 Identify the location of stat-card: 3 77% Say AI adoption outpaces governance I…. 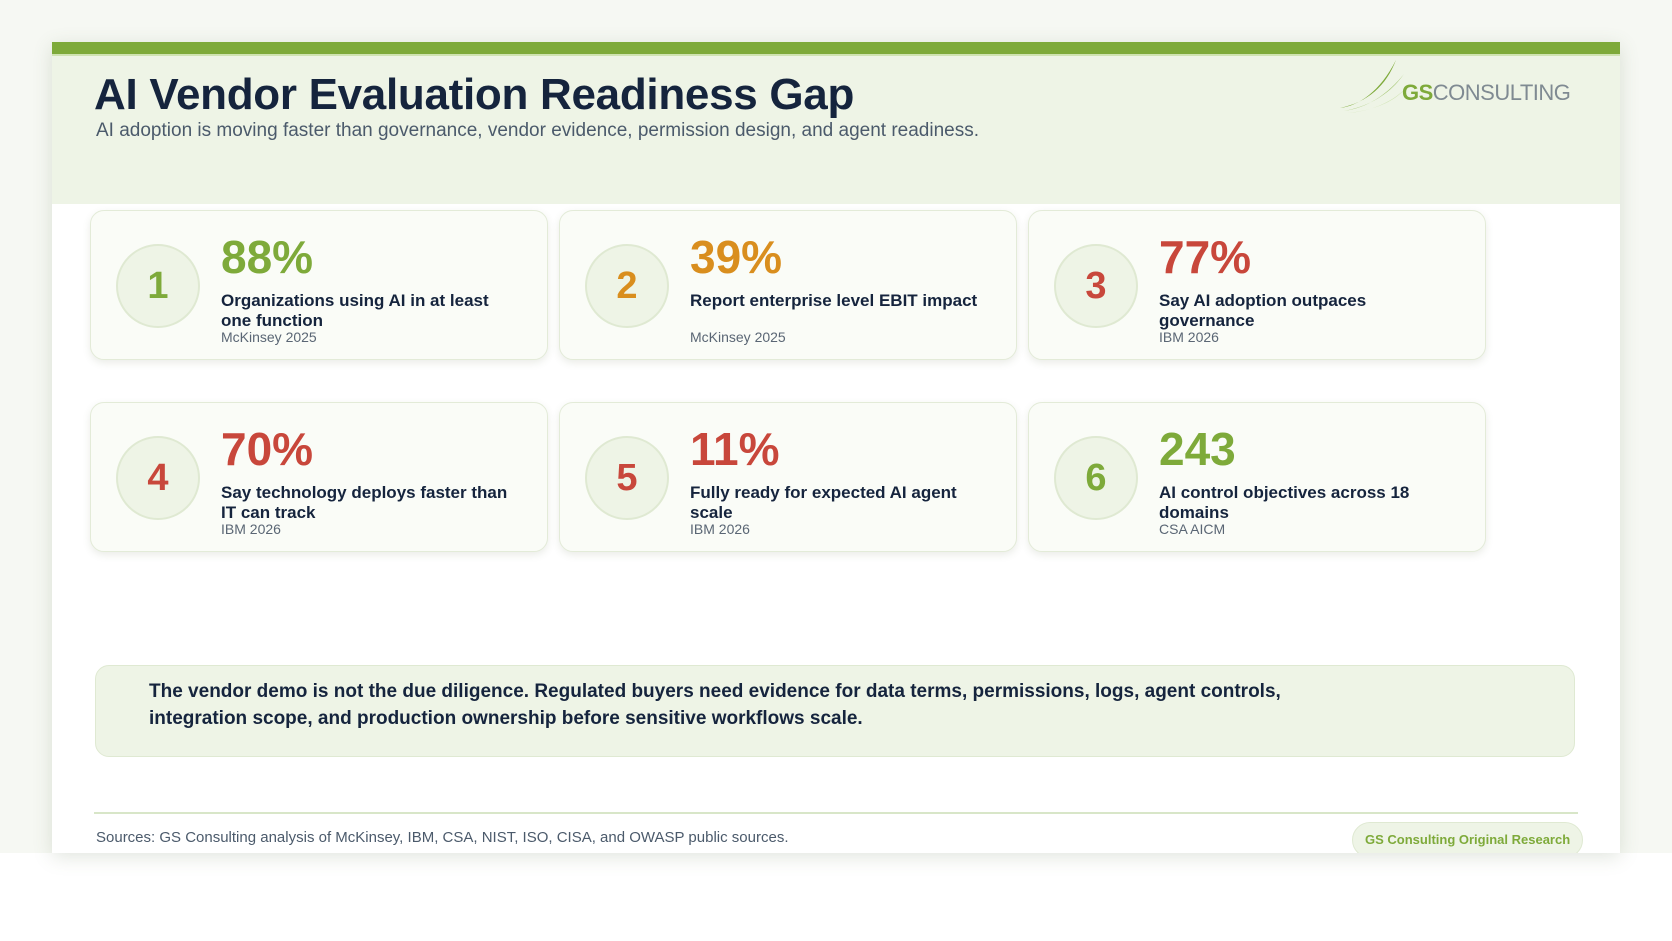
(1257, 285).